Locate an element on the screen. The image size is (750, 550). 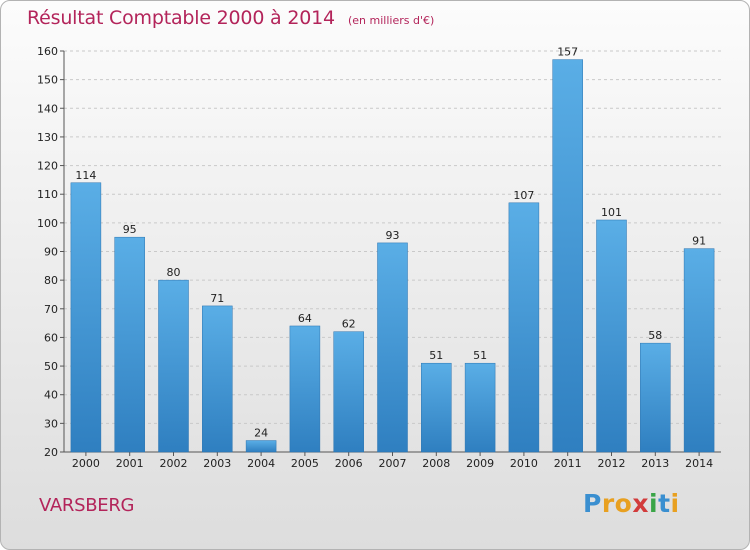
data-label-2009: 51 is located at coordinates (480, 355).